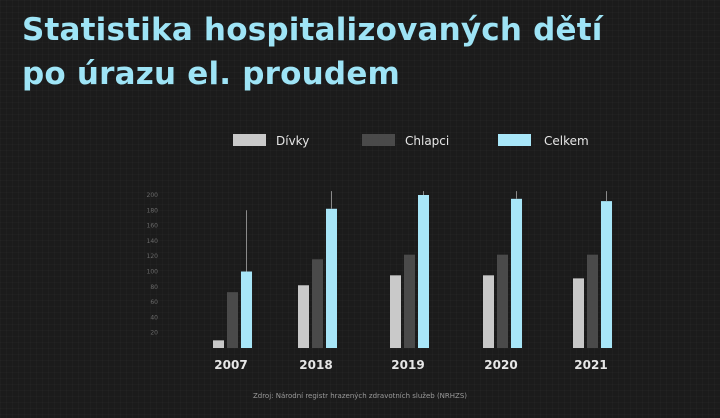 The width and height of the screenshot is (720, 418). What do you see at coordinates (317, 303) in the screenshot?
I see `bar-chlapci-2018` at bounding box center [317, 303].